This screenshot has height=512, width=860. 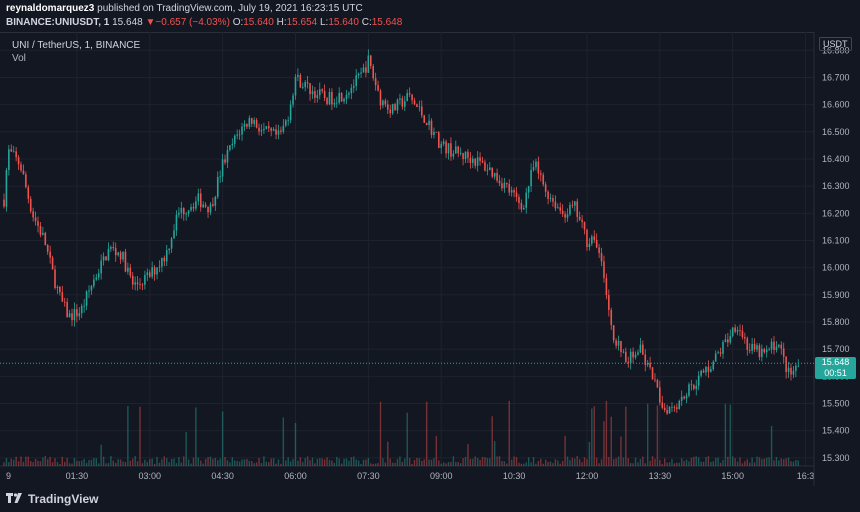 What do you see at coordinates (302, 22) in the screenshot?
I see `high-value: 15.654` at bounding box center [302, 22].